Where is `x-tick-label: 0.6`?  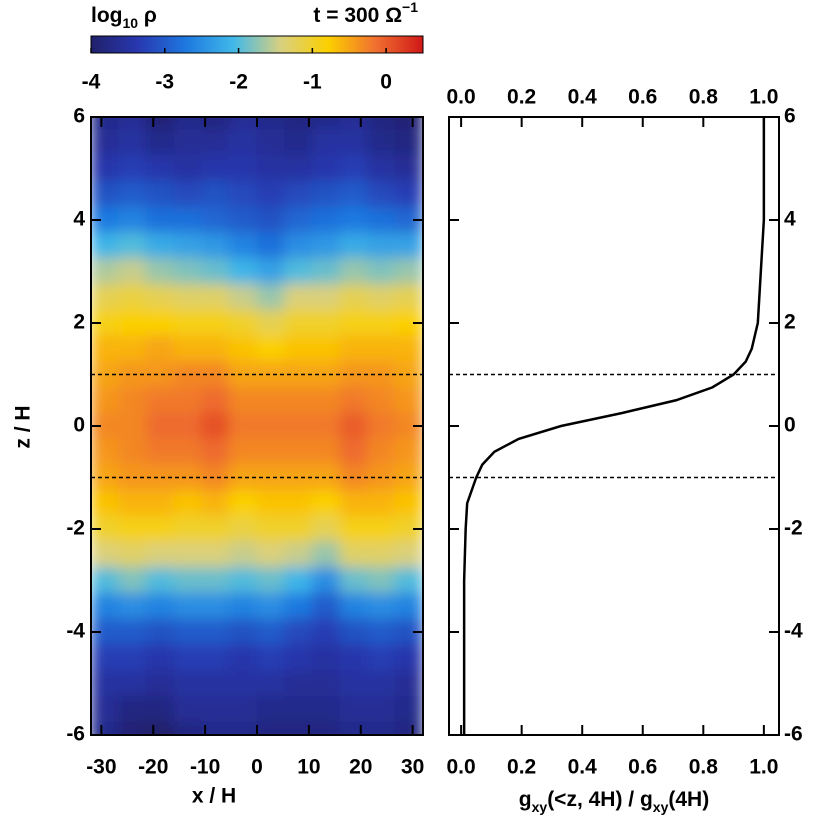 x-tick-label: 0.6 is located at coordinates (642, 97).